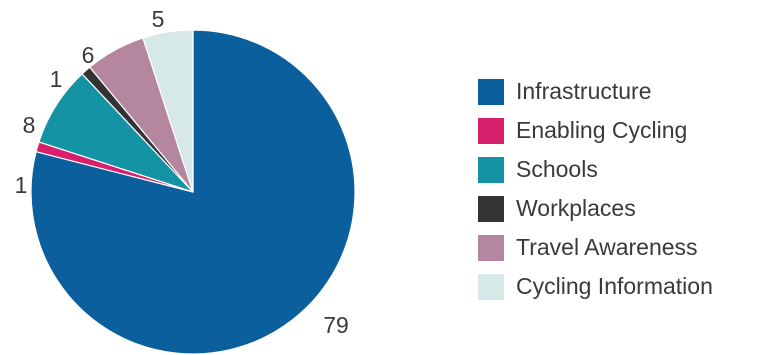 The height and width of the screenshot is (355, 759). Describe the element at coordinates (56, 79) in the screenshot. I see `slice-label-workplaces: 1` at that location.